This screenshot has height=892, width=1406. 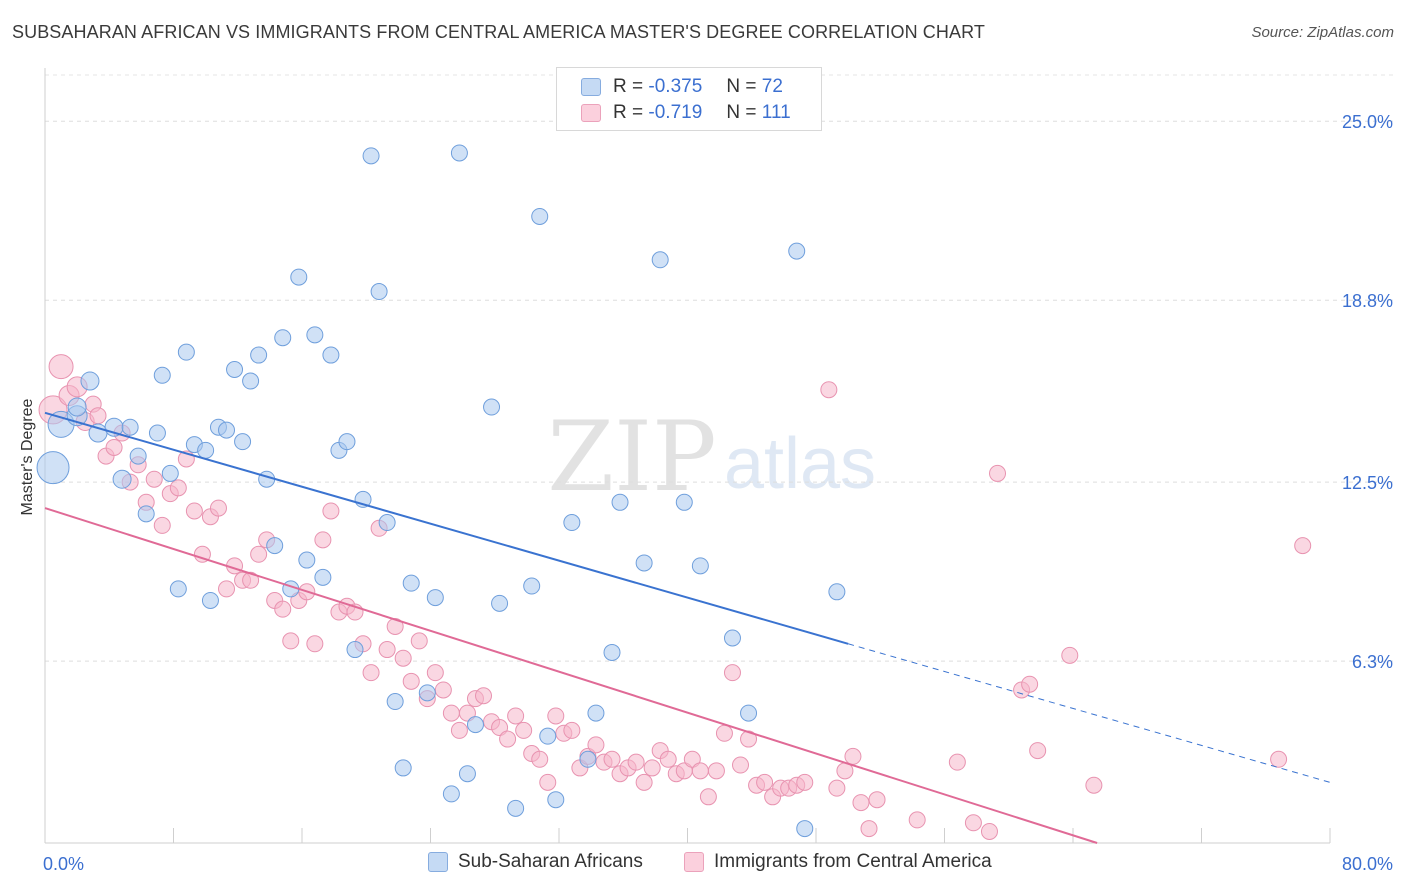 What do you see at coordinates (694, 862) in the screenshot?
I see `legend-swatch-pink` at bounding box center [694, 862].